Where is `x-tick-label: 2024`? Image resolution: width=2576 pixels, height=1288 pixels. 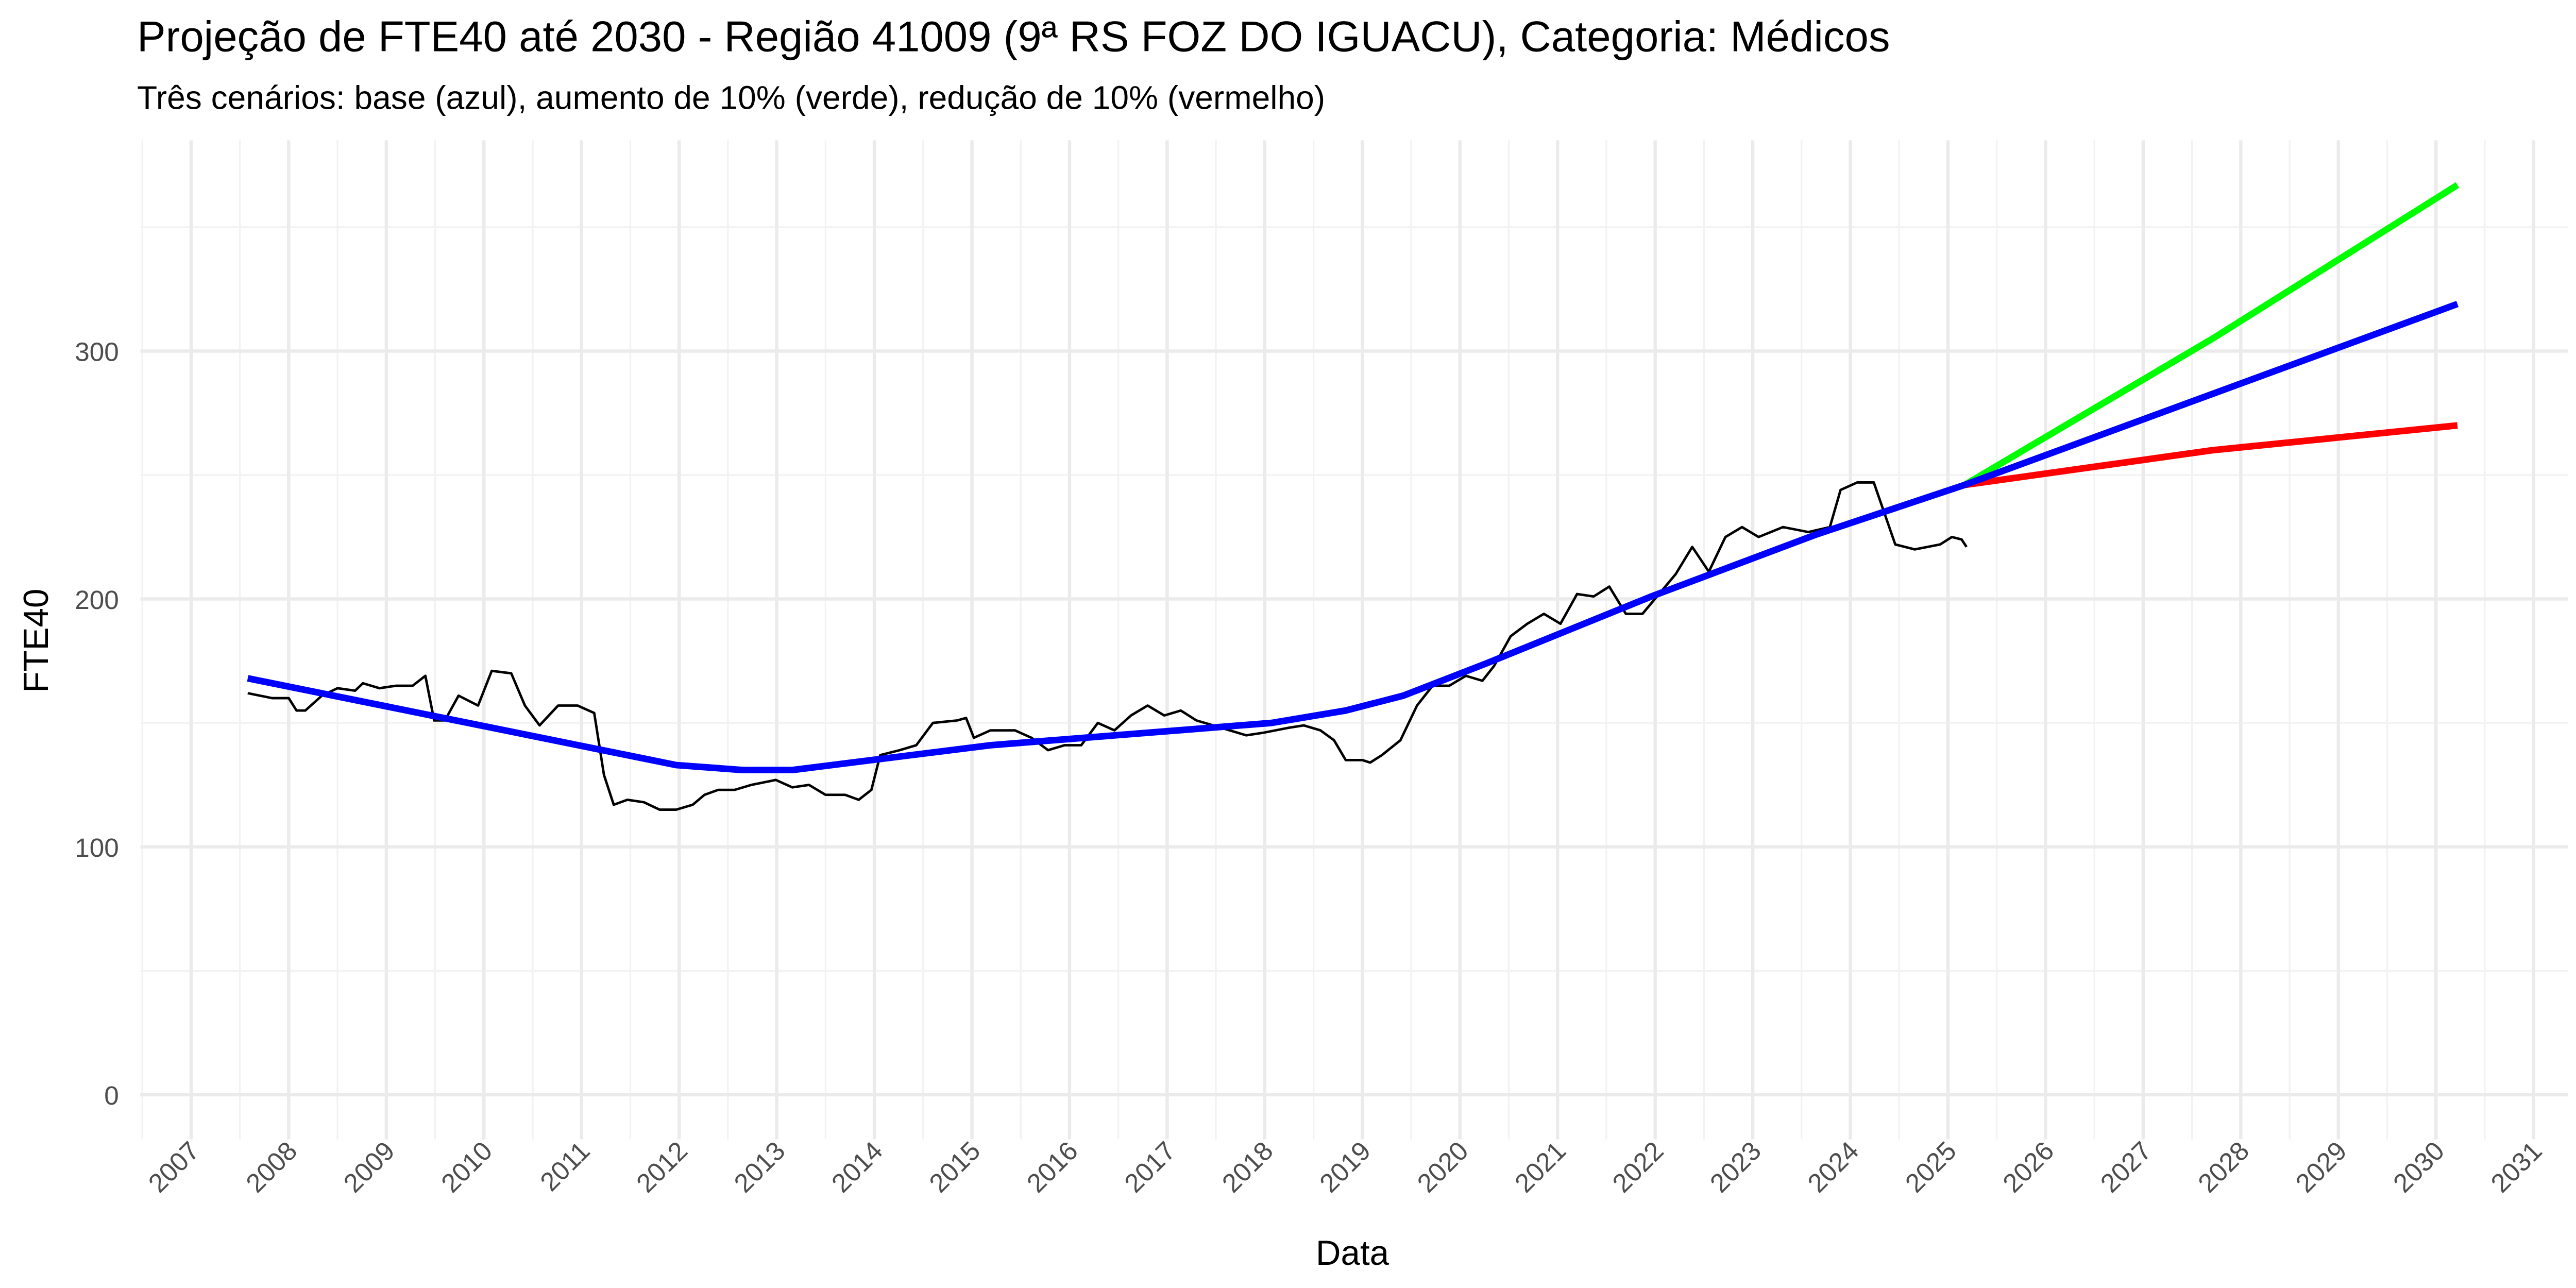 x-tick-label: 2024 is located at coordinates (1833, 1167).